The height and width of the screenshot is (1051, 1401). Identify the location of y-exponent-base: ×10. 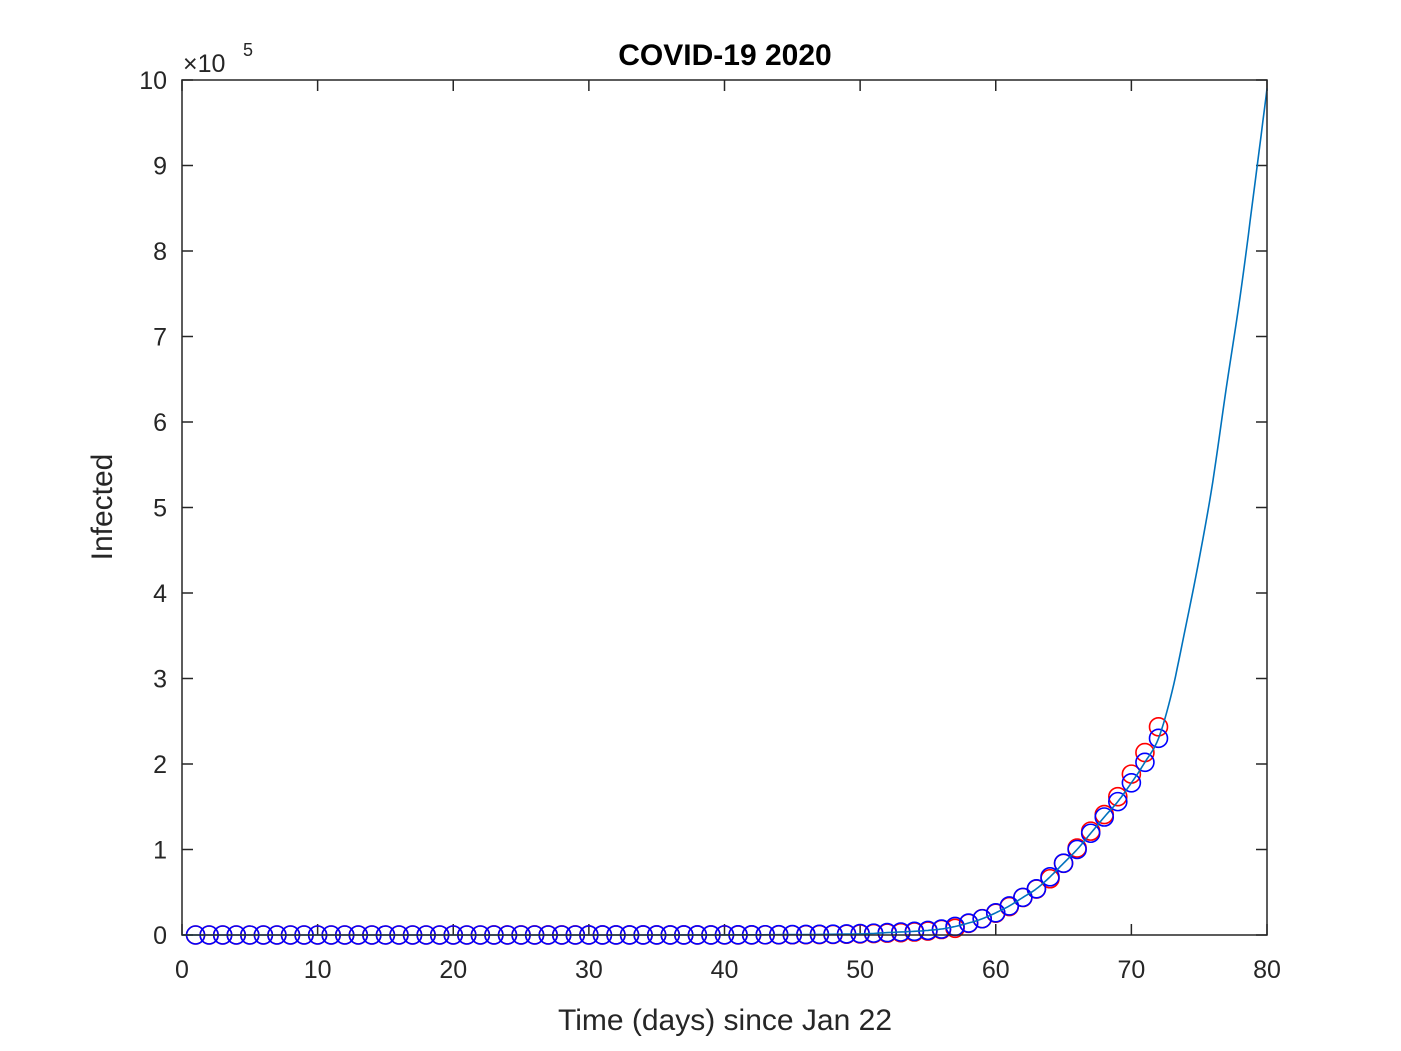
(204, 64).